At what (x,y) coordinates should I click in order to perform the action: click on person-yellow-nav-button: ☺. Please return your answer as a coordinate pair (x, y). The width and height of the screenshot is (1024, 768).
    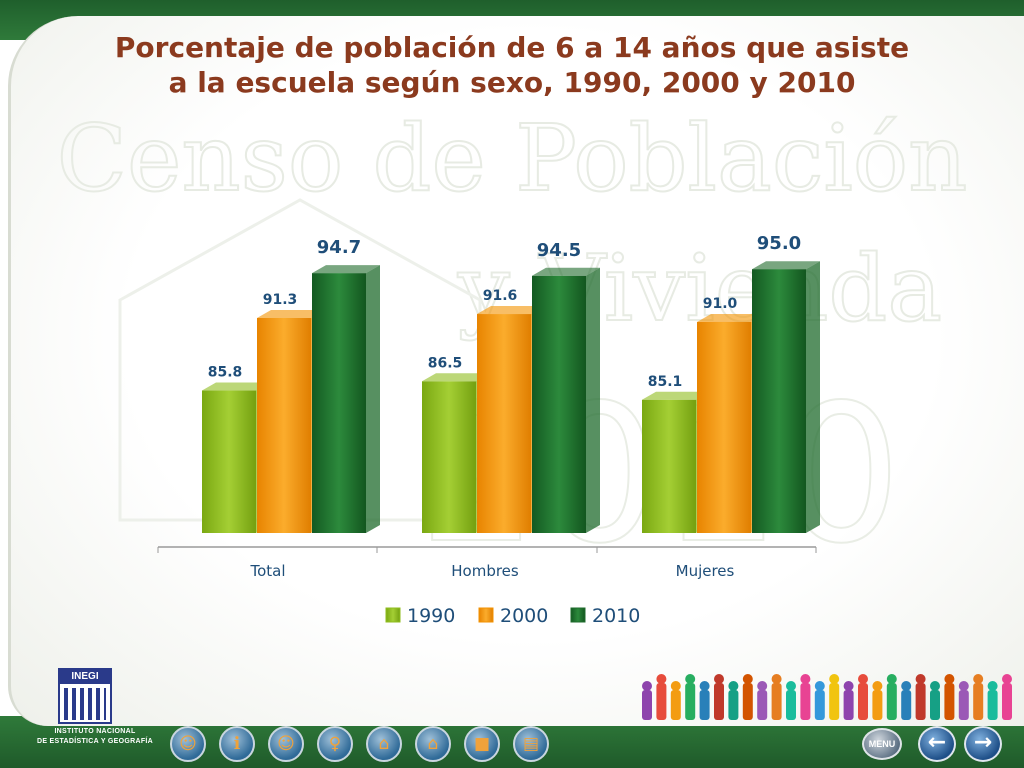
    Looking at the image, I should click on (286, 744).